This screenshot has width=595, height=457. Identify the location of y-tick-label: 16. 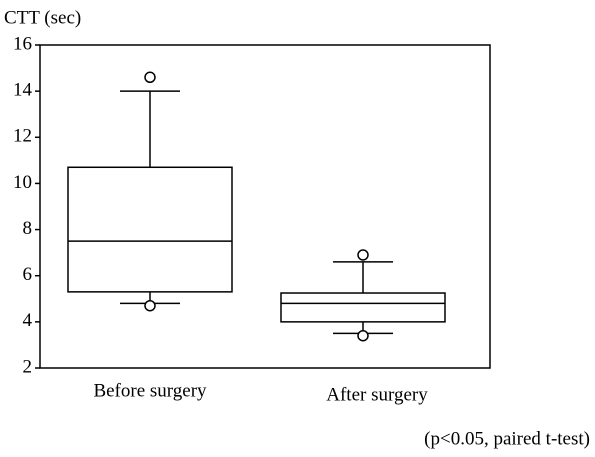
(22, 43).